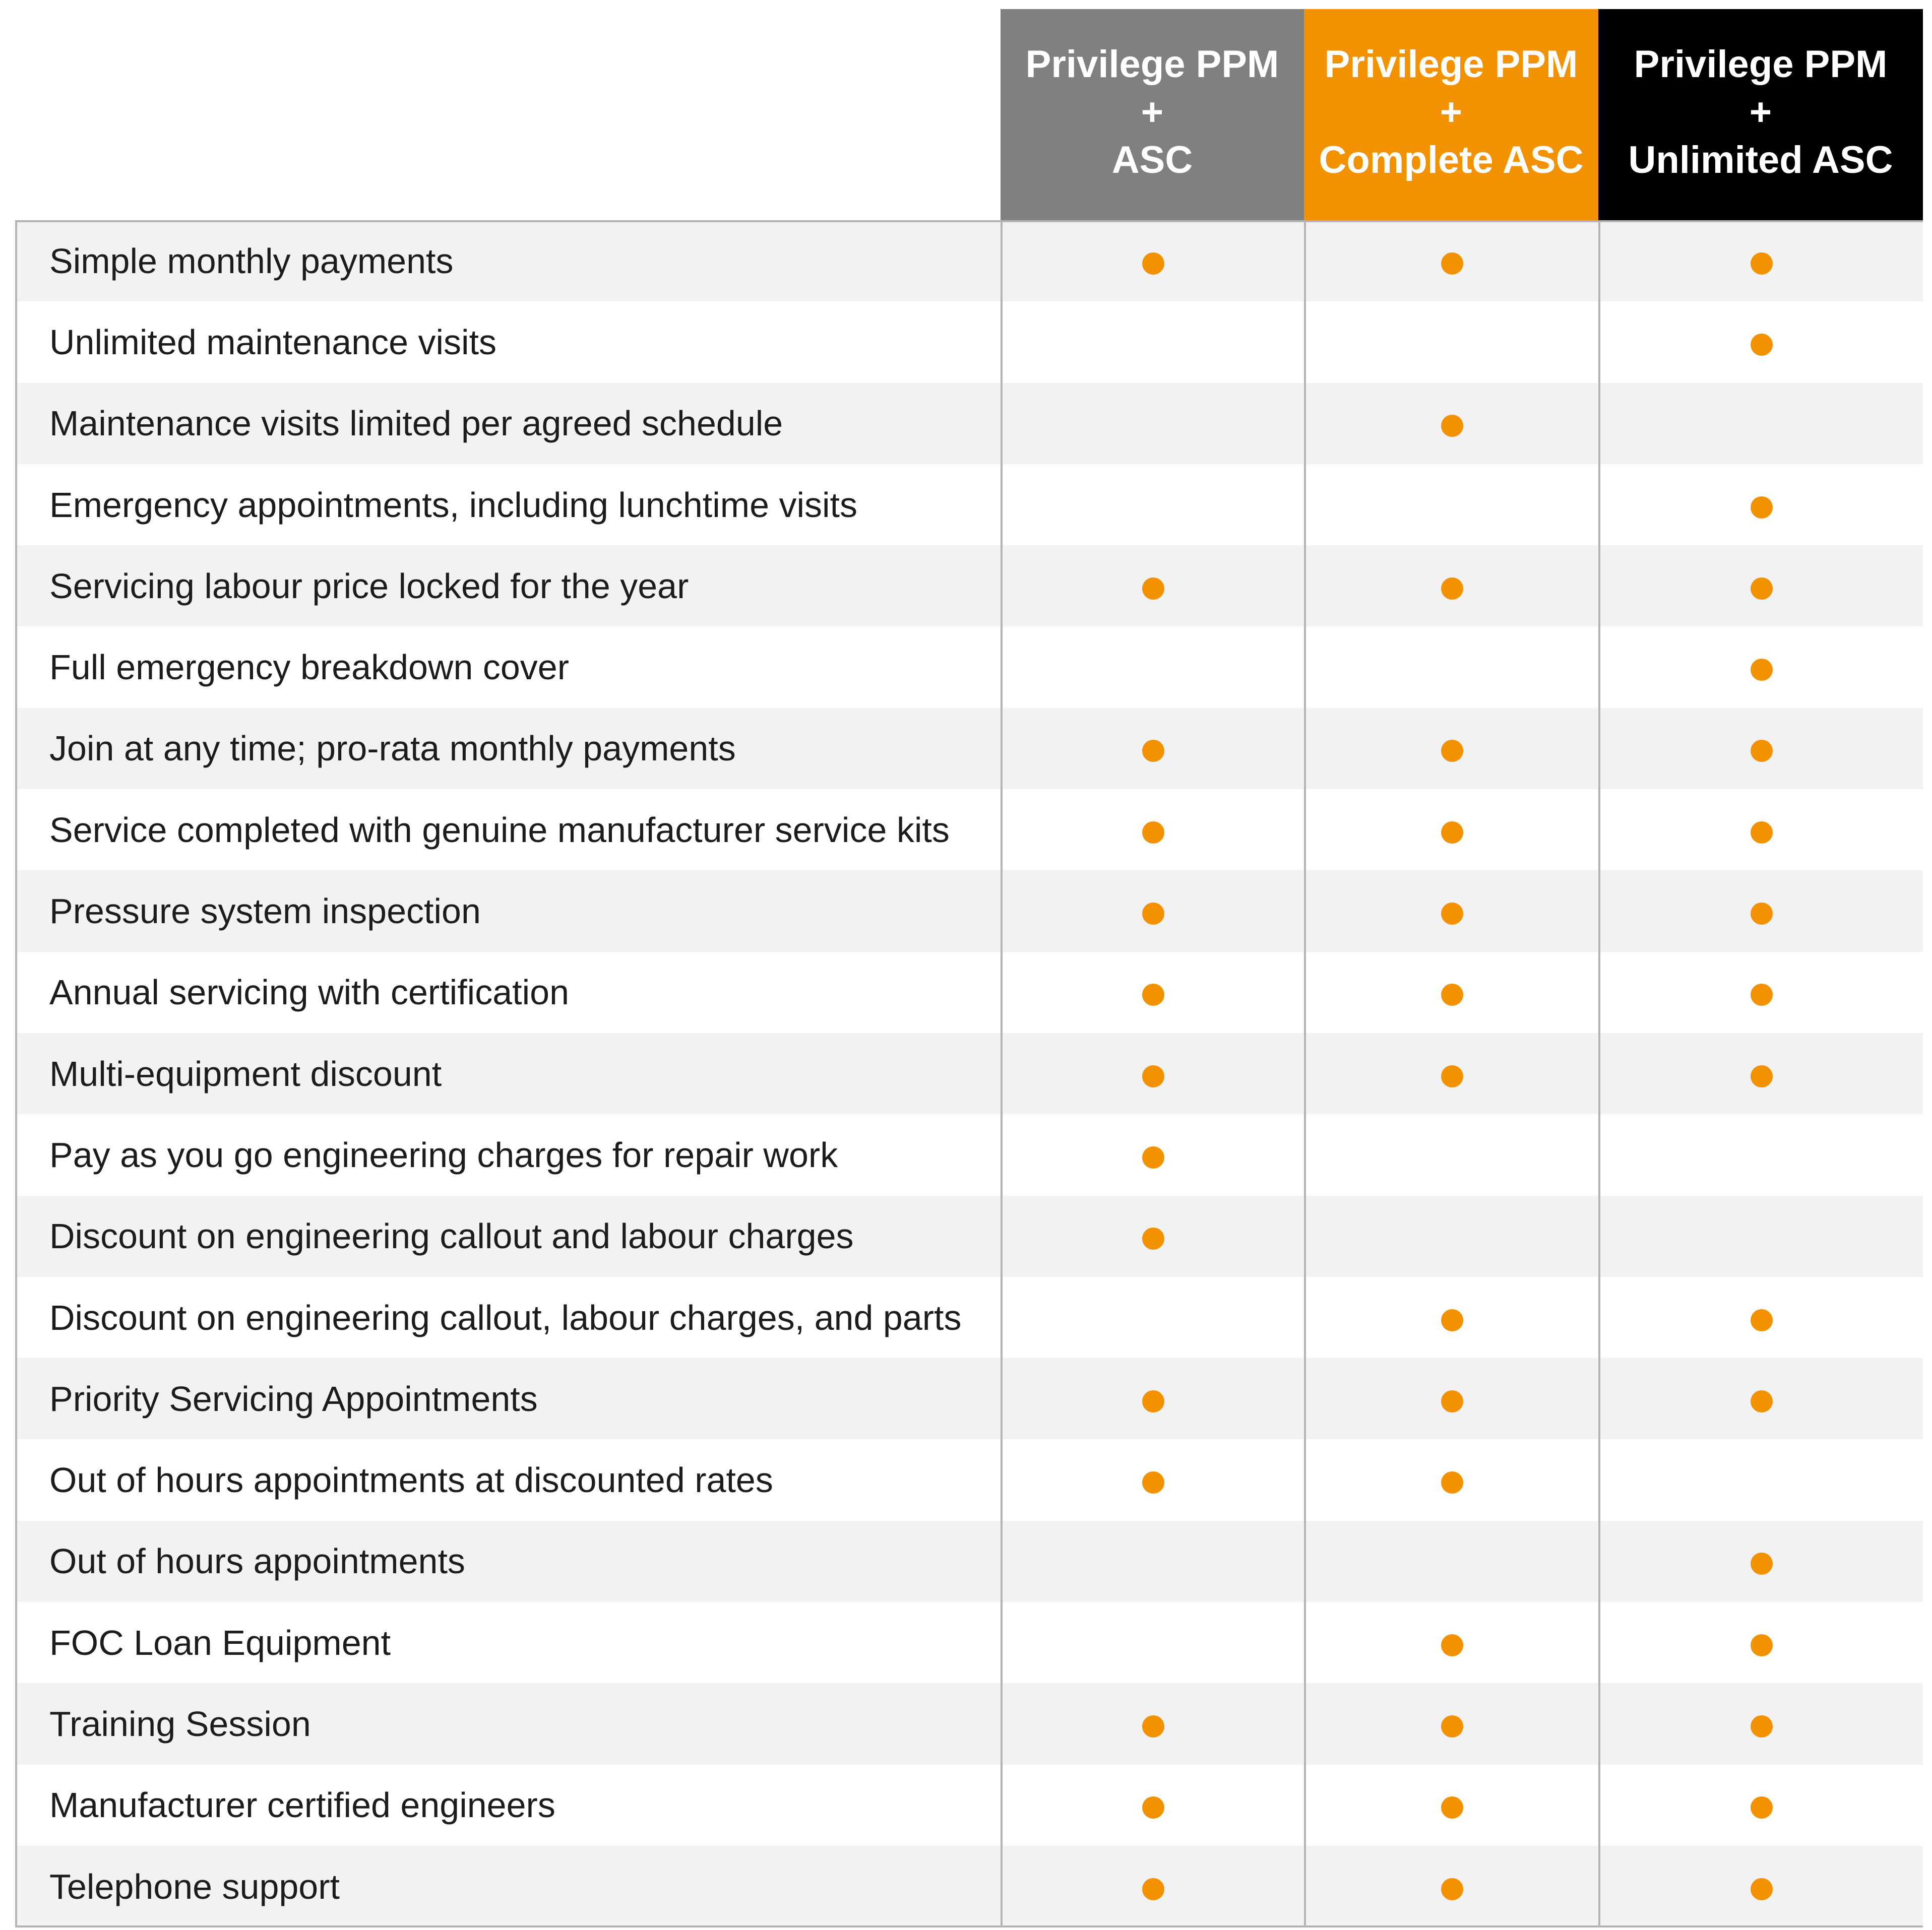  What do you see at coordinates (508, 114) in the screenshot?
I see `header-blank-cell` at bounding box center [508, 114].